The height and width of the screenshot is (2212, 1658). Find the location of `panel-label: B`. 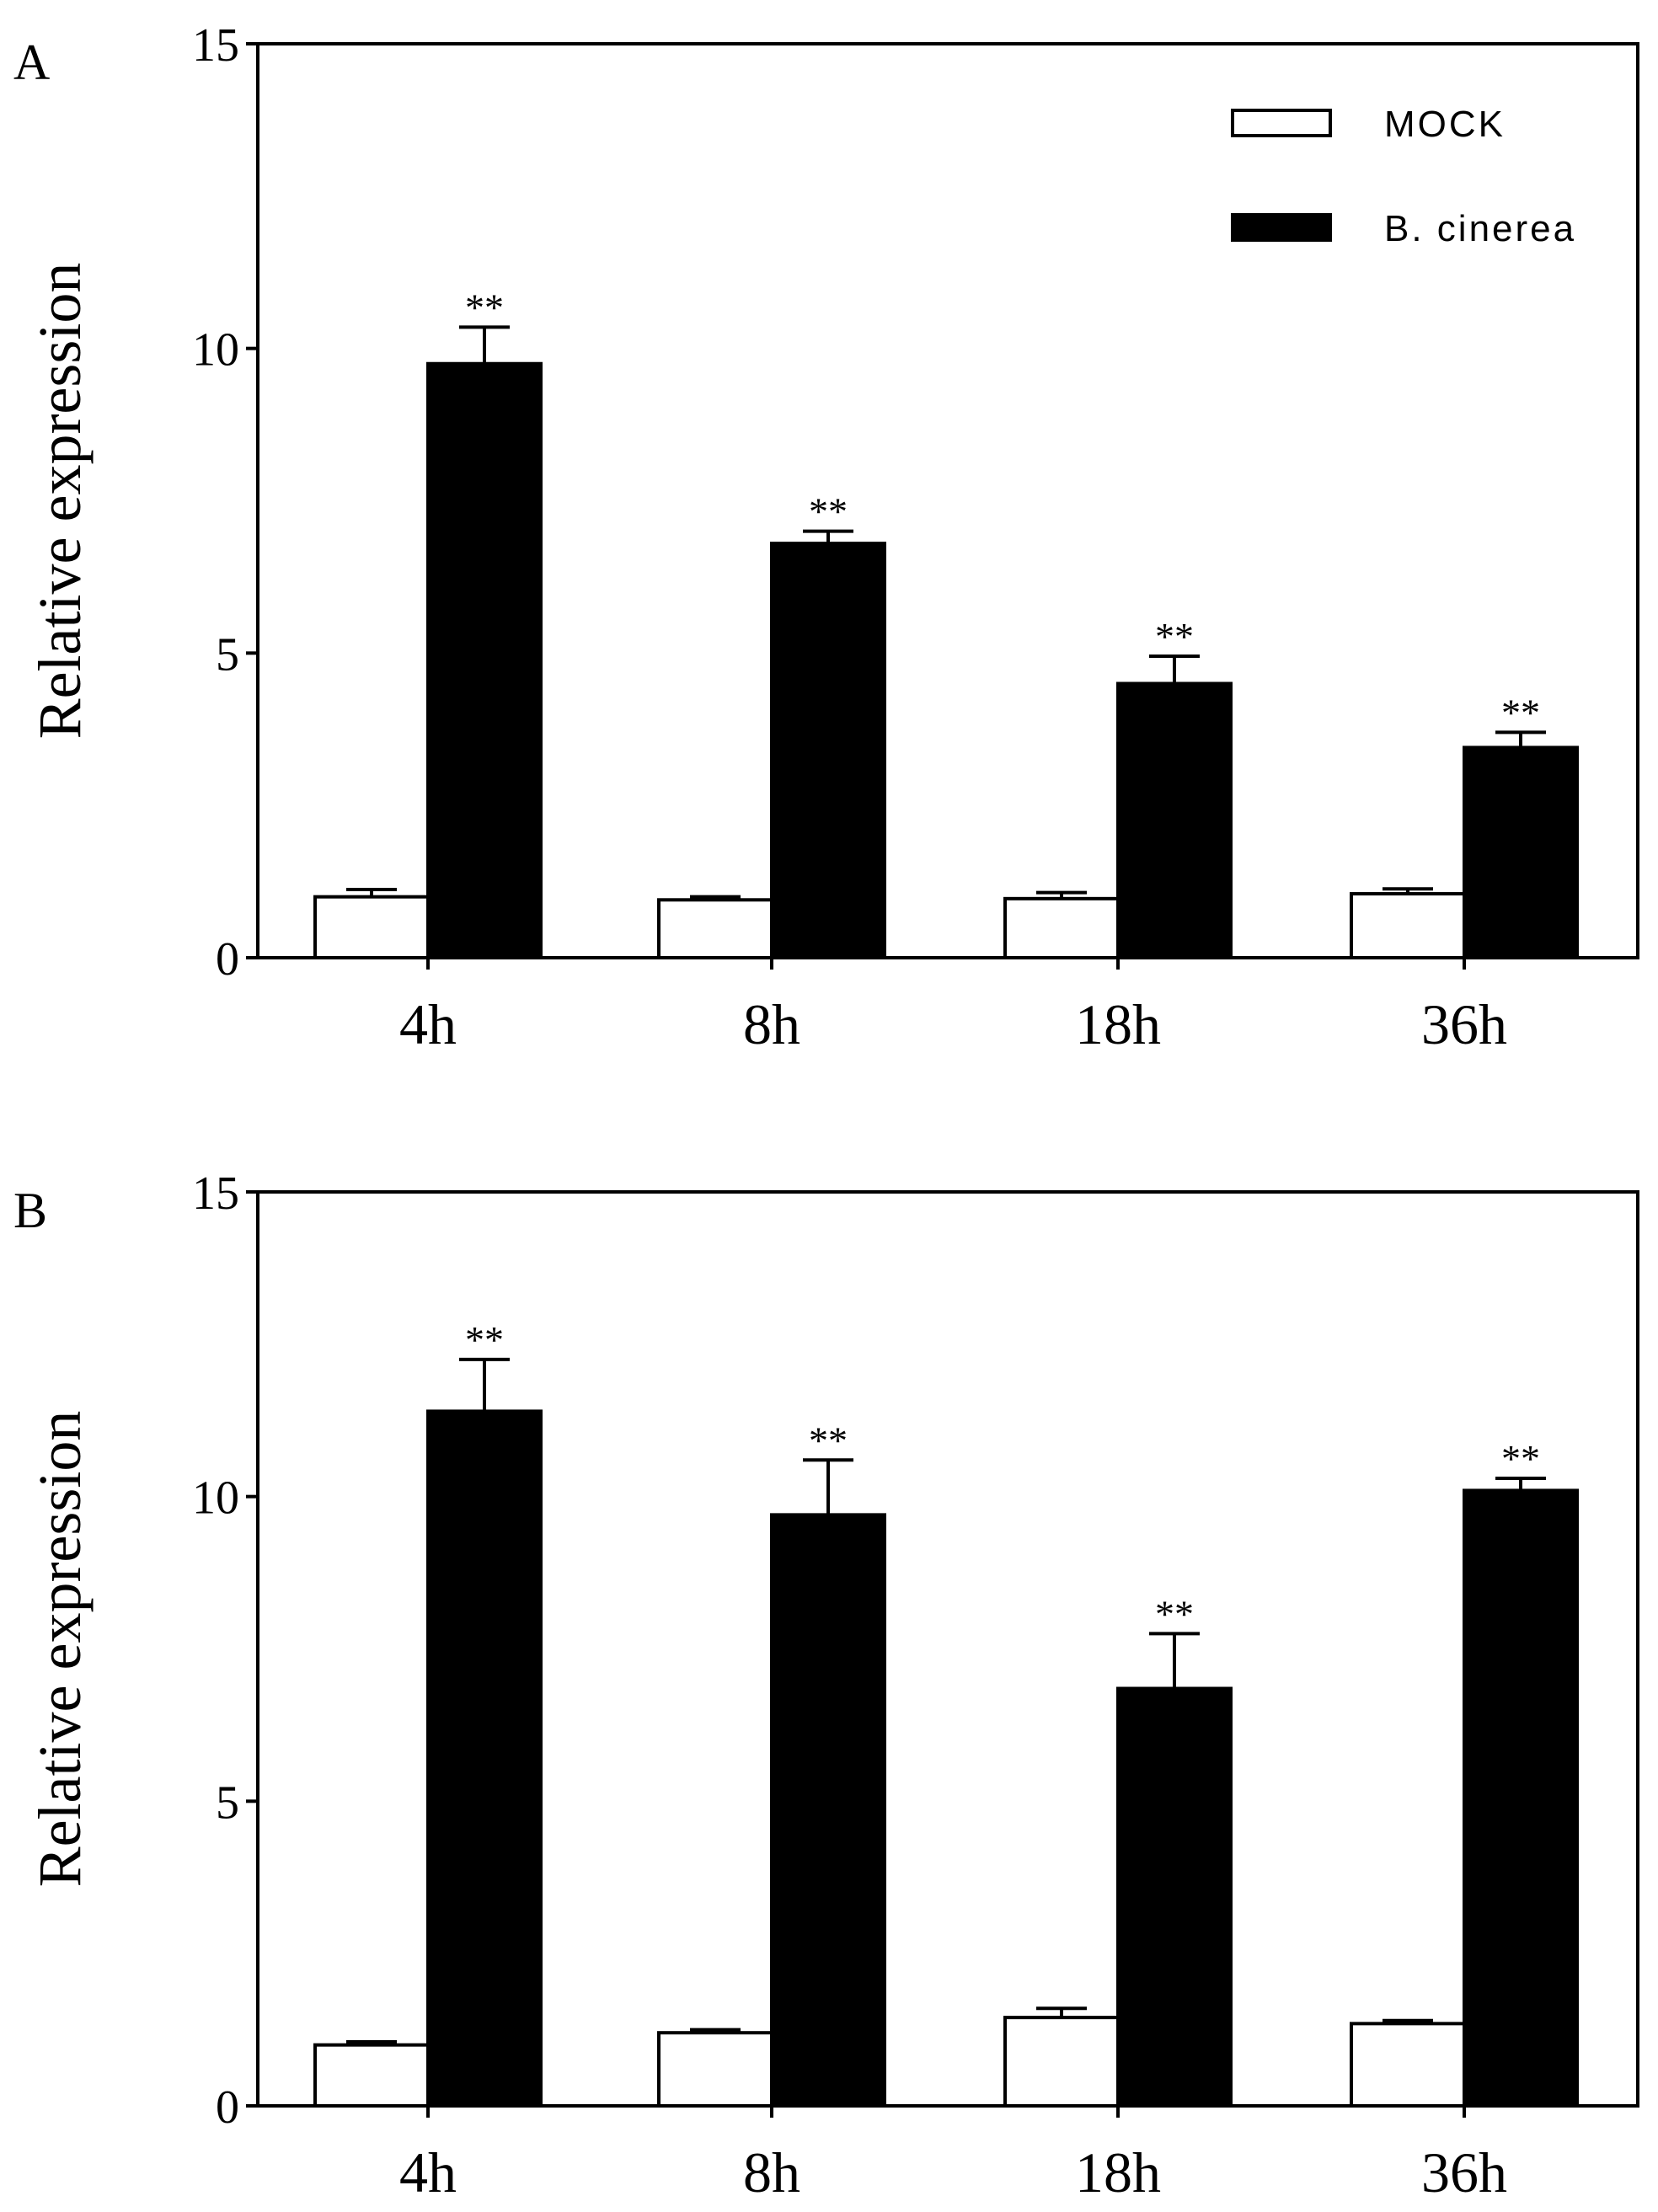

panel-label: B is located at coordinates (30, 1210).